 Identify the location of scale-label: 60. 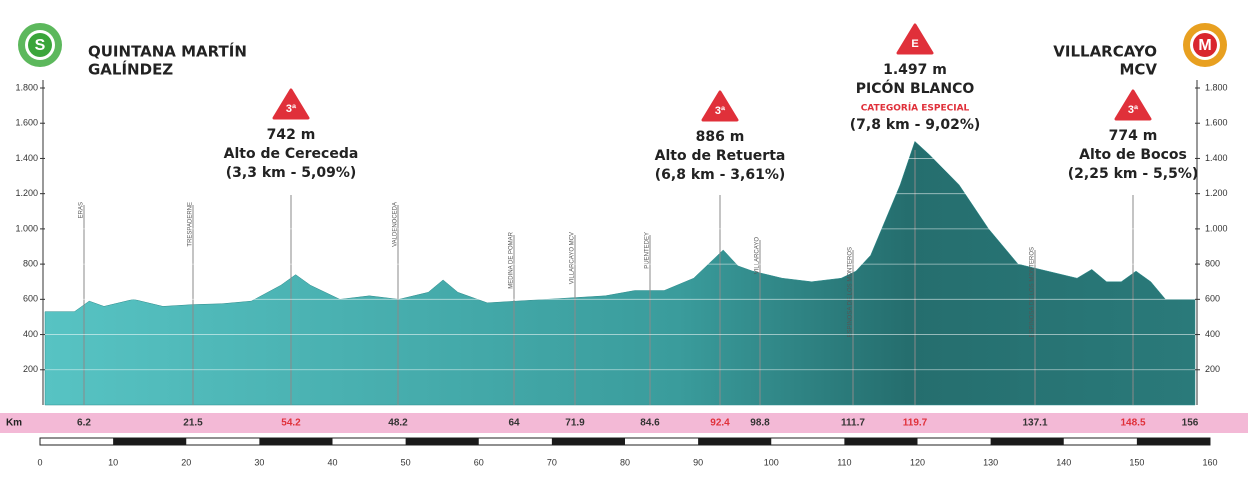
(479, 462).